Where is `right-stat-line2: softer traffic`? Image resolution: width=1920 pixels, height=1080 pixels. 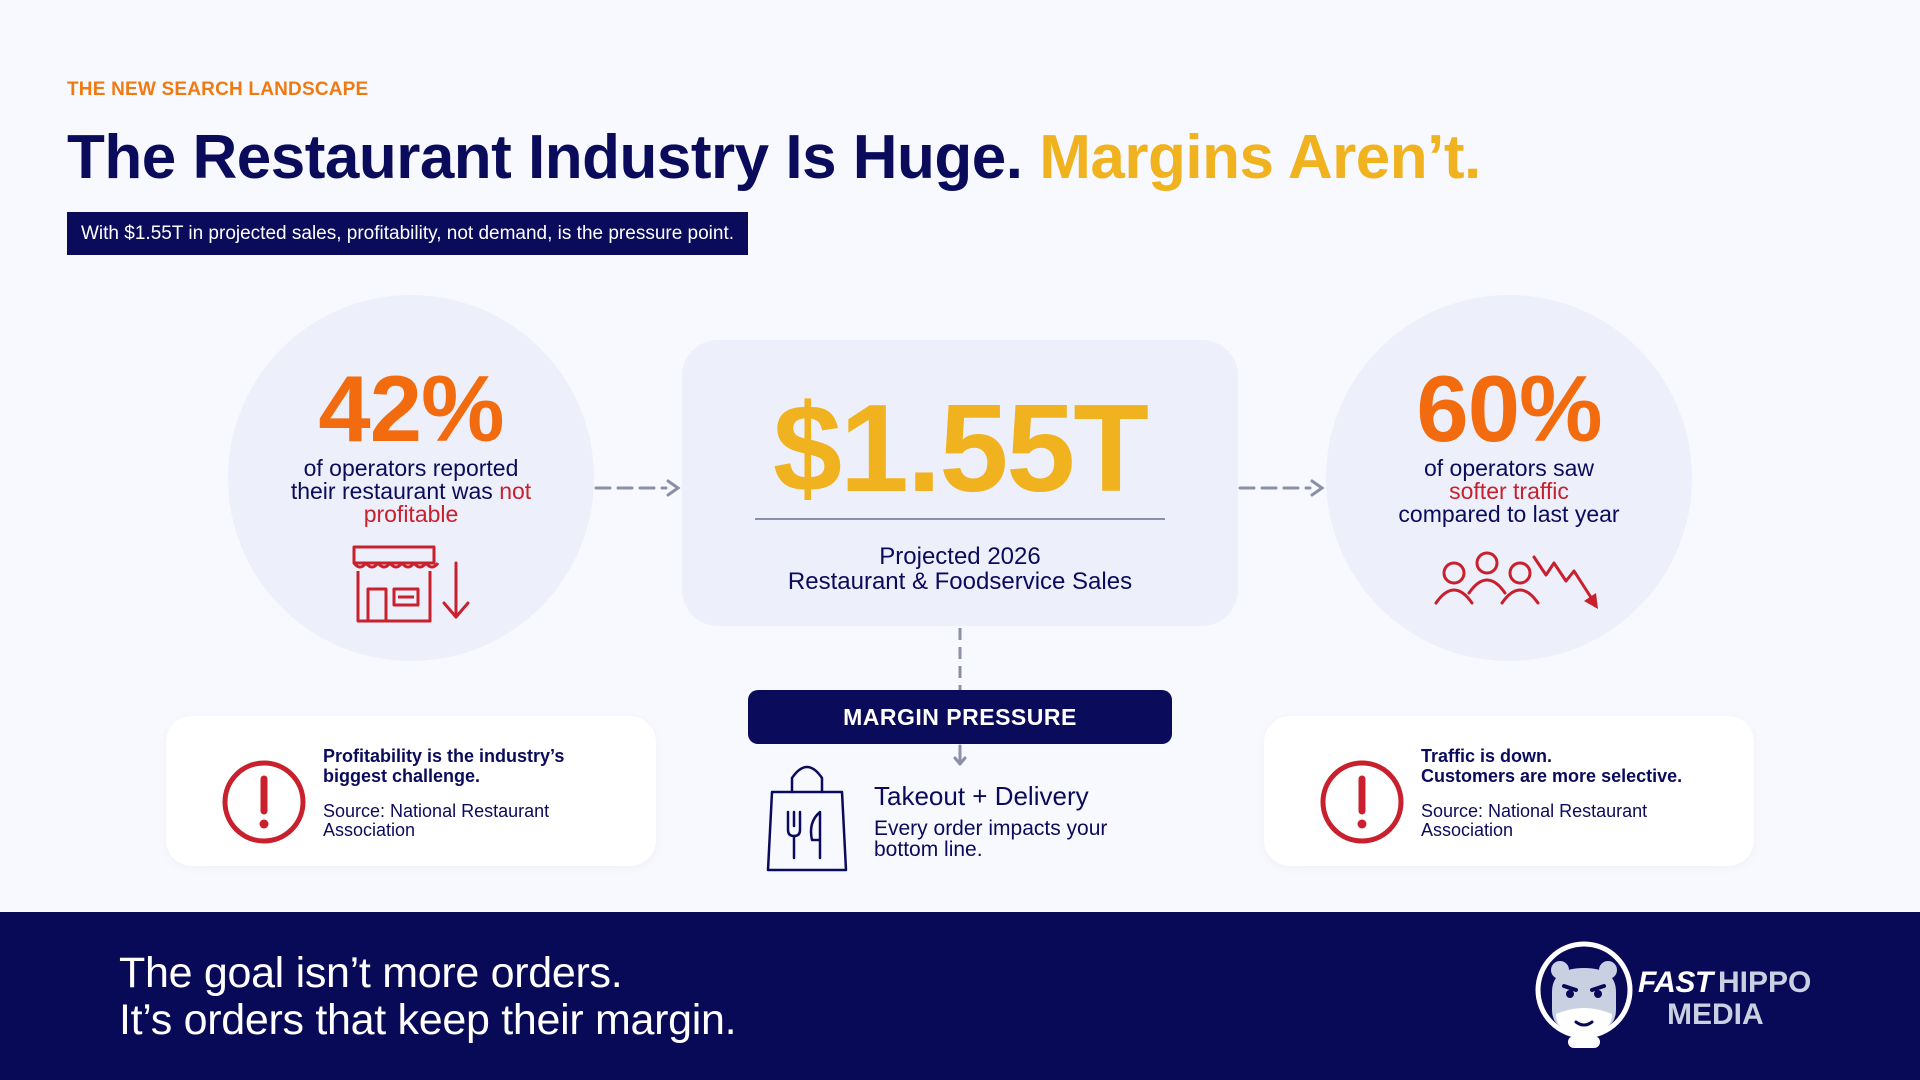 right-stat-line2: softer traffic is located at coordinates (1509, 491).